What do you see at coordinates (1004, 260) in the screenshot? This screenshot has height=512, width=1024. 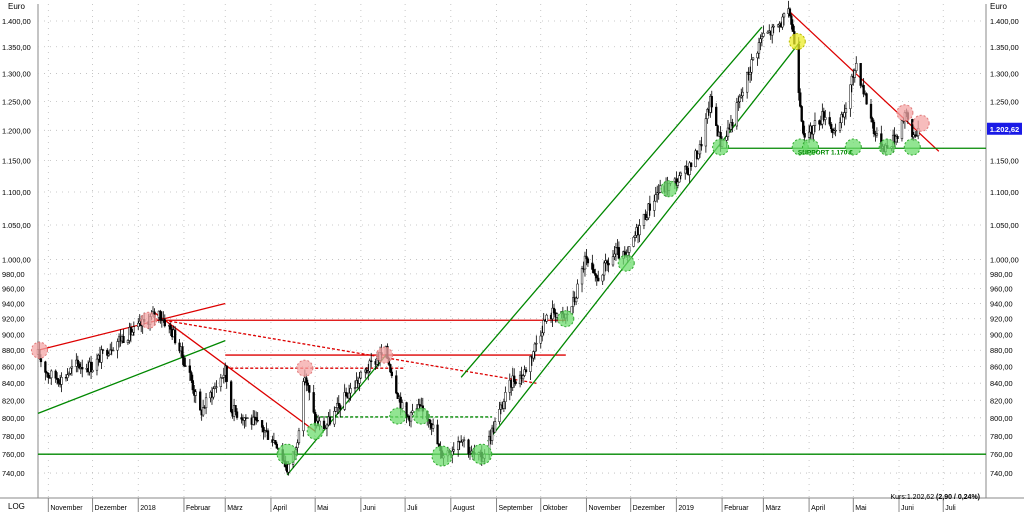 I see `y-tick-label-right: 1.000,00` at bounding box center [1004, 260].